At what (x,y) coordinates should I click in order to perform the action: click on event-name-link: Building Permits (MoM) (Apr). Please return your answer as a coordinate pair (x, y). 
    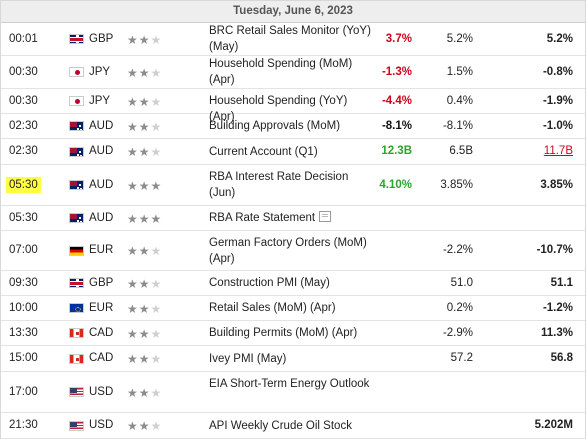
    Looking at the image, I should click on (291, 333).